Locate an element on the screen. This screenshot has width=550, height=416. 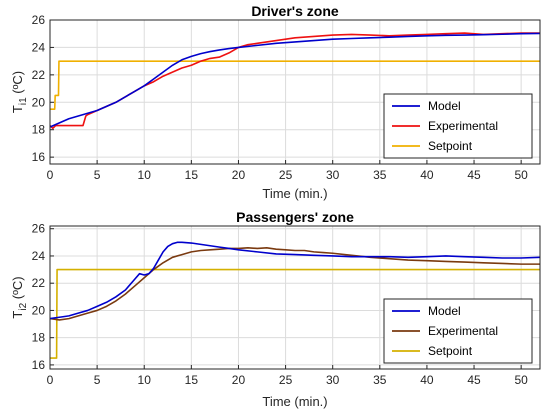
y-axis-label: Ti1 (ºC) is located at coordinates (19, 92).